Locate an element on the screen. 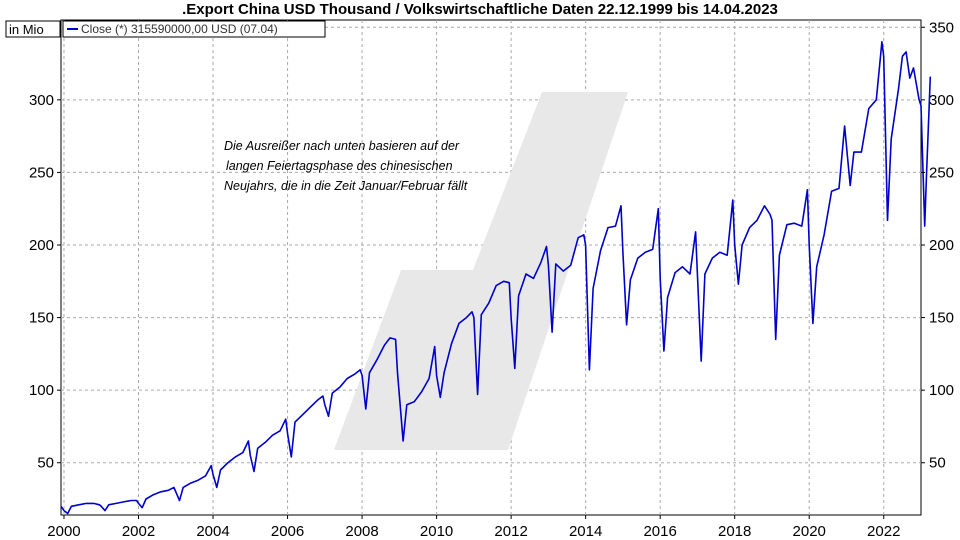  y-tick-label-right: 200 is located at coordinates (941, 245).